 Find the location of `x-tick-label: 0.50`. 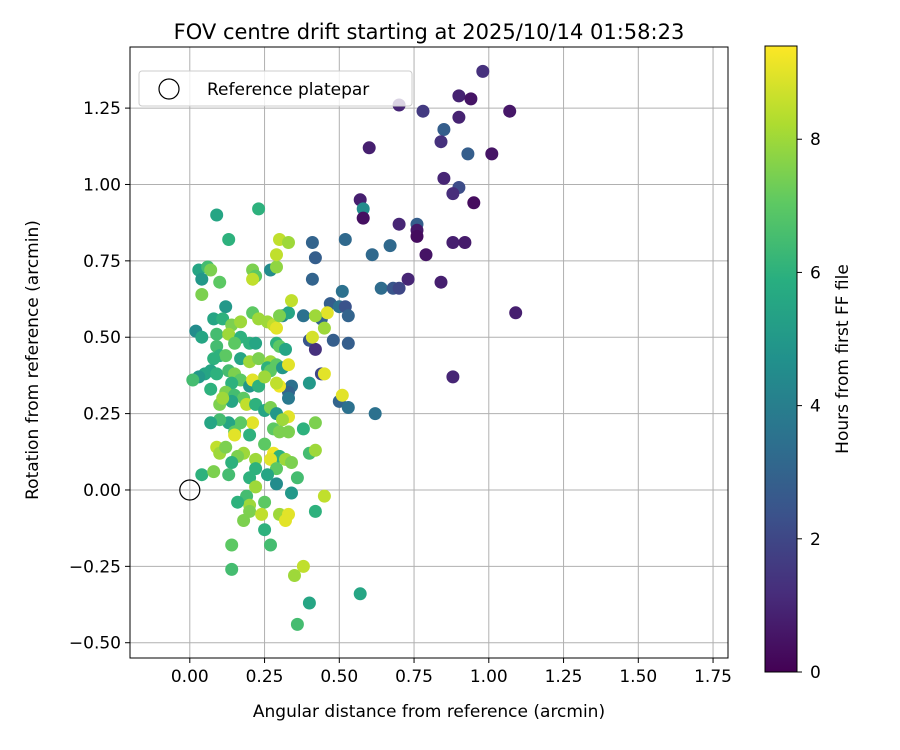

x-tick-label: 0.50 is located at coordinates (339, 677).